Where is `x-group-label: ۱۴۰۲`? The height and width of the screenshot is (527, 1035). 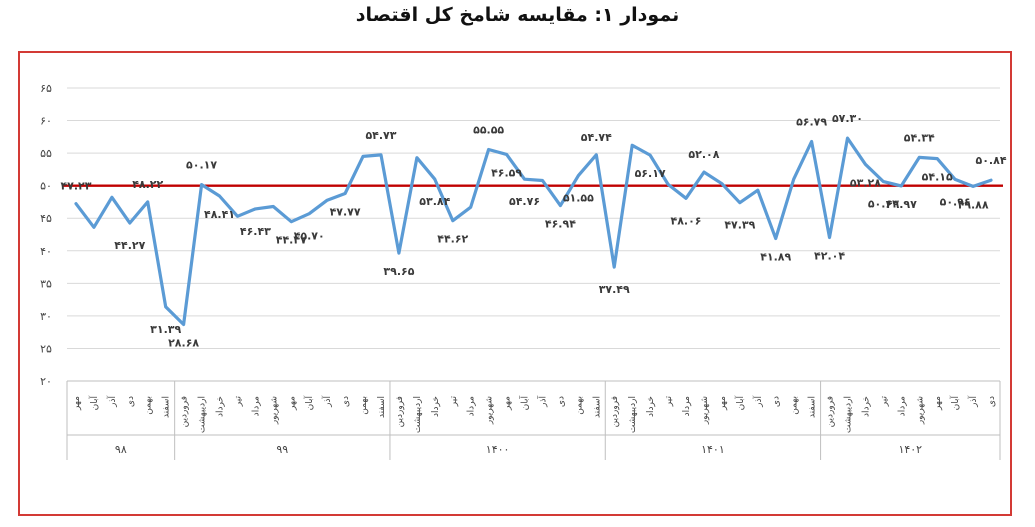 x-group-label: ۱۴۰۲ is located at coordinates (910, 449).